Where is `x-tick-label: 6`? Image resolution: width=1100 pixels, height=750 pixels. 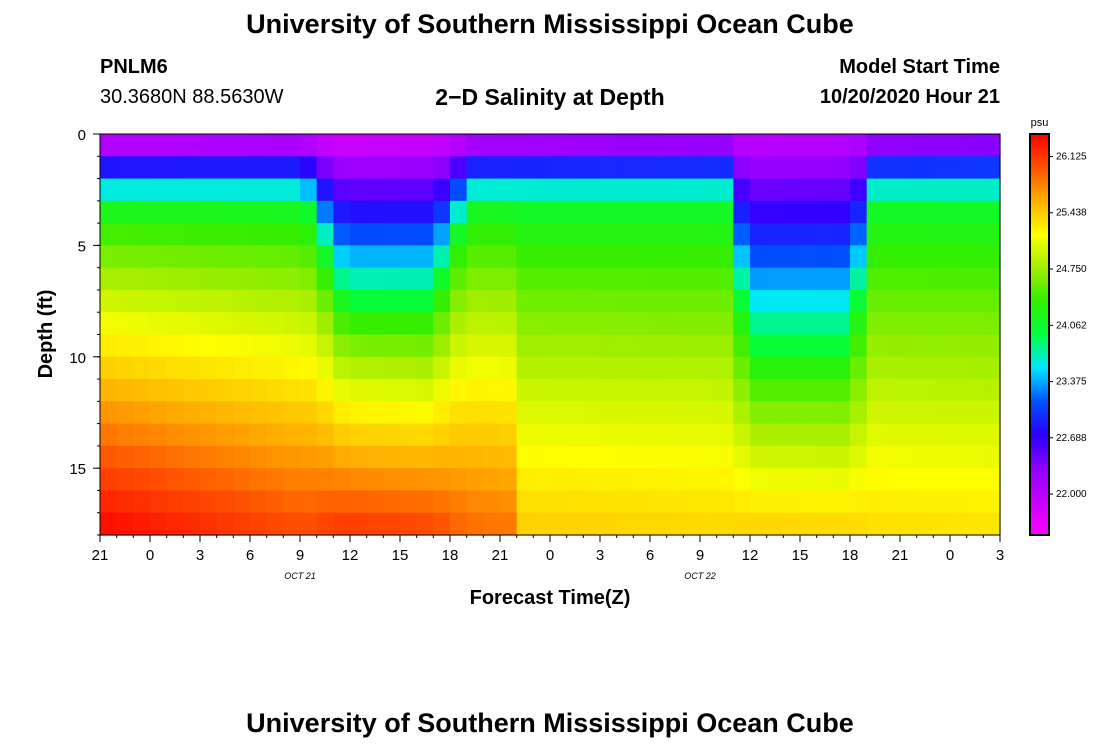 x-tick-label: 6 is located at coordinates (250, 555).